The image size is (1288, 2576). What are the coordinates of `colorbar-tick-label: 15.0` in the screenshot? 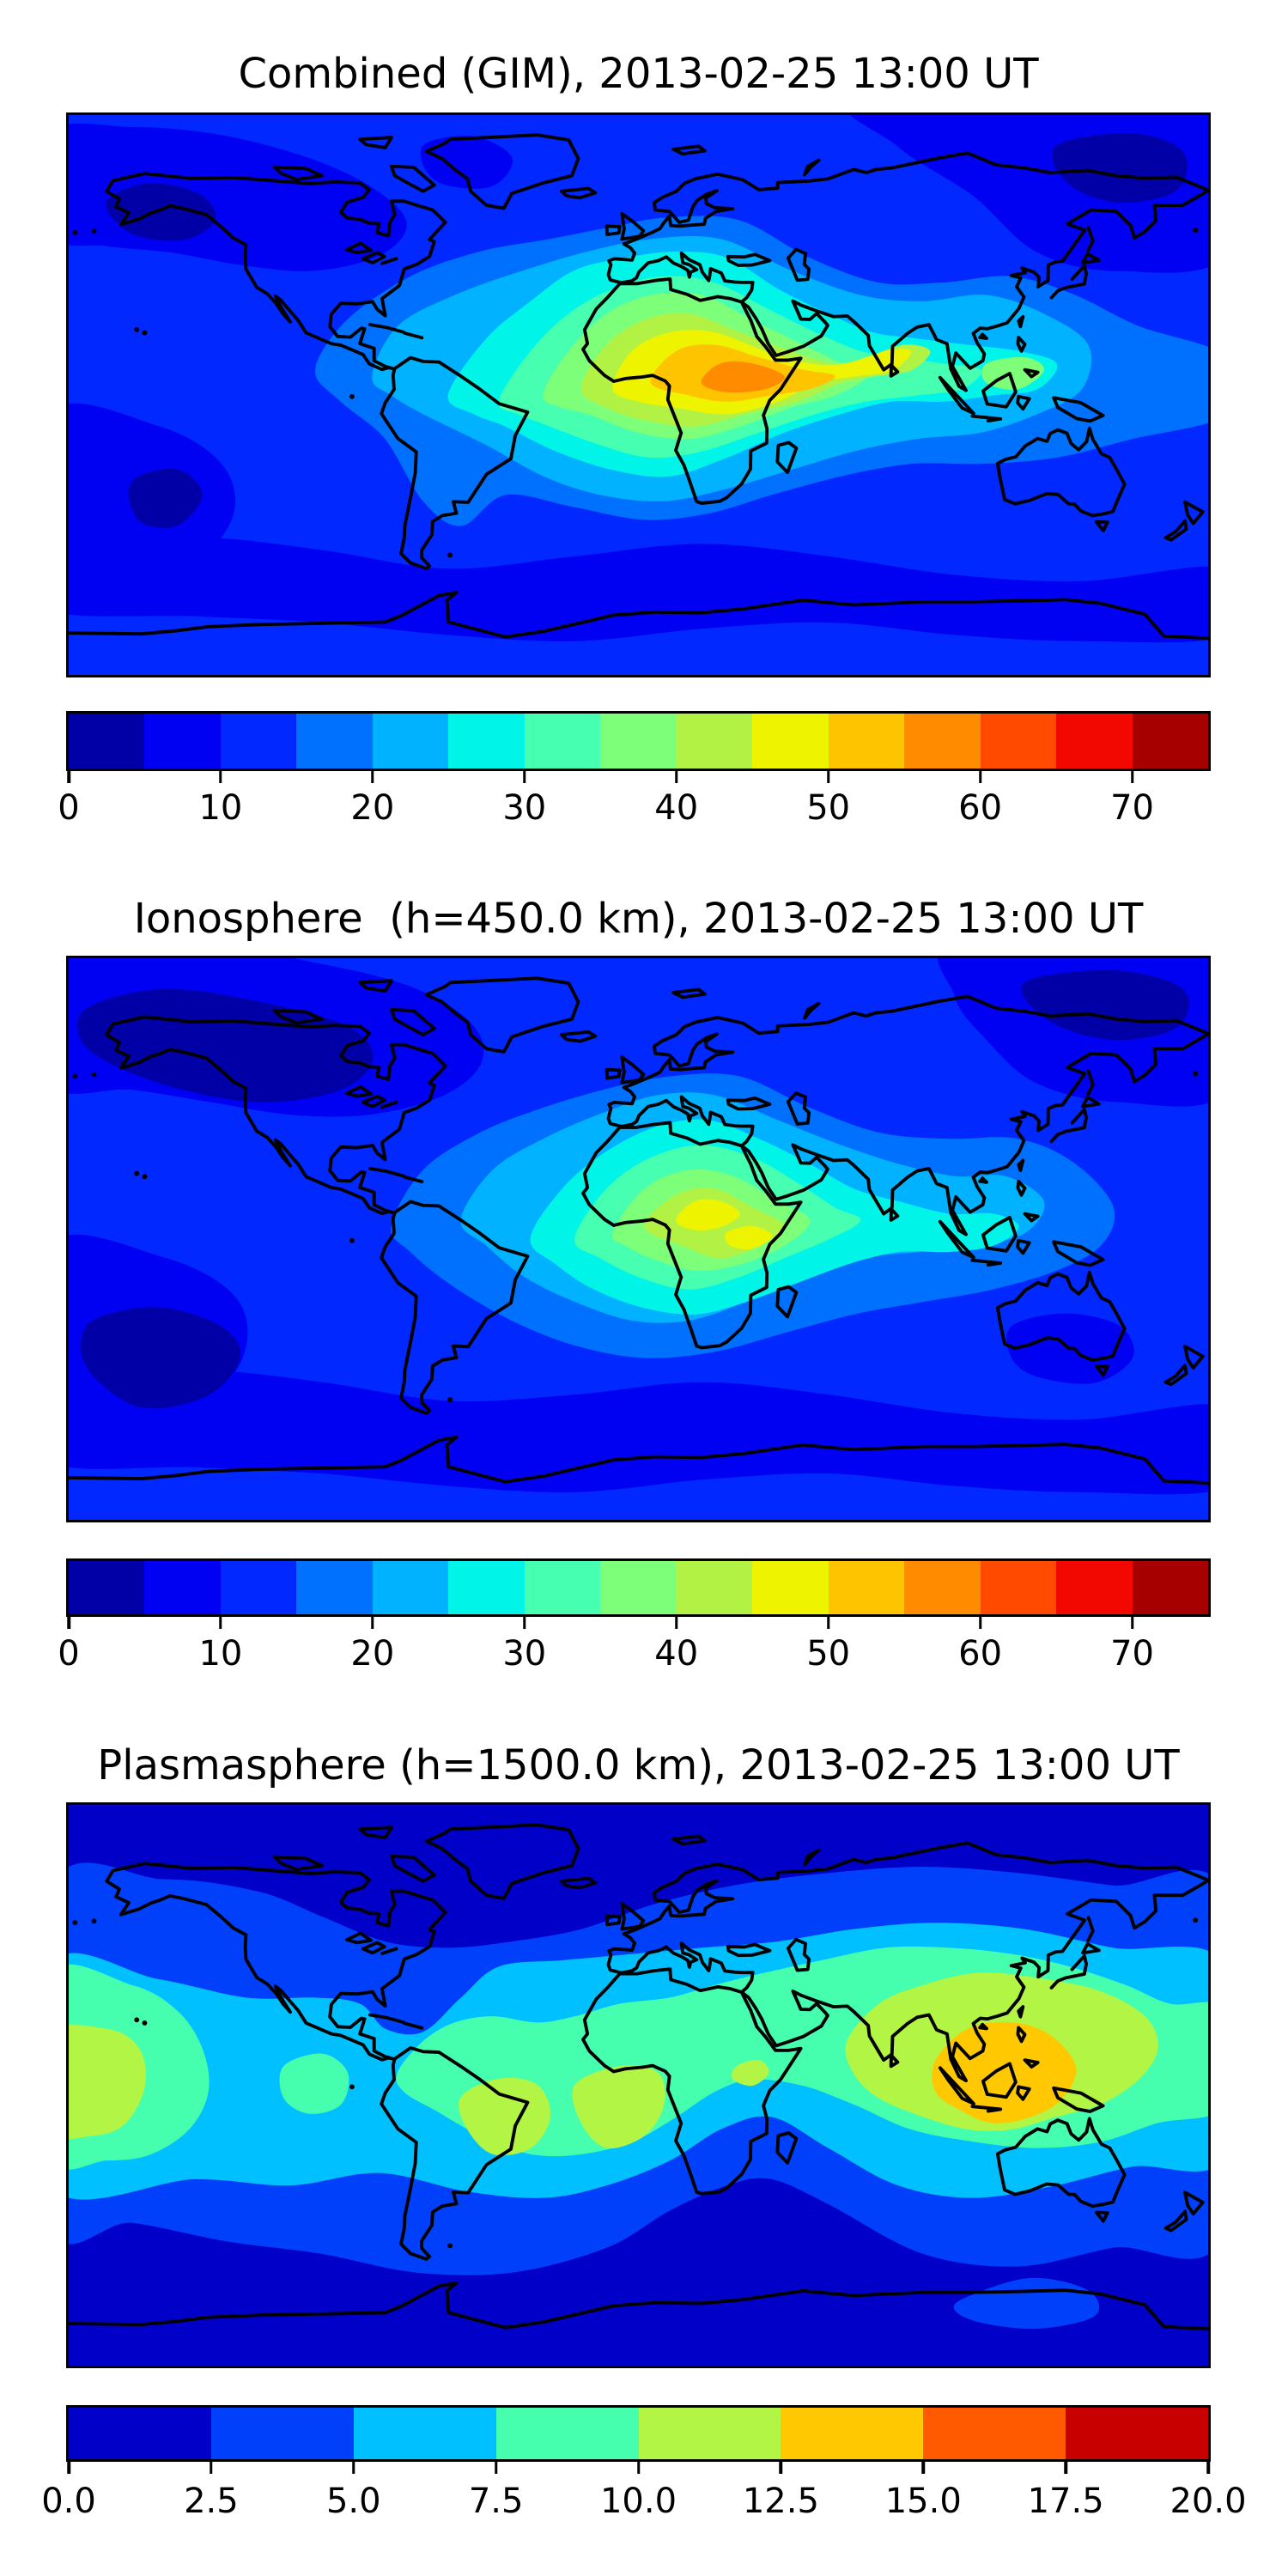 It's located at (923, 2501).